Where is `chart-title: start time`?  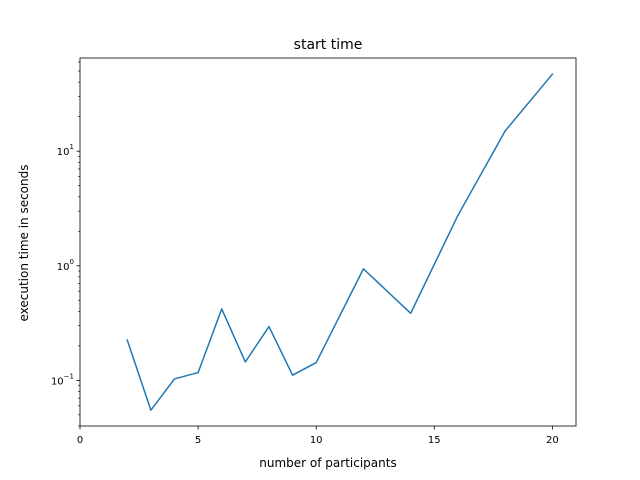 chart-title: start time is located at coordinates (328, 45).